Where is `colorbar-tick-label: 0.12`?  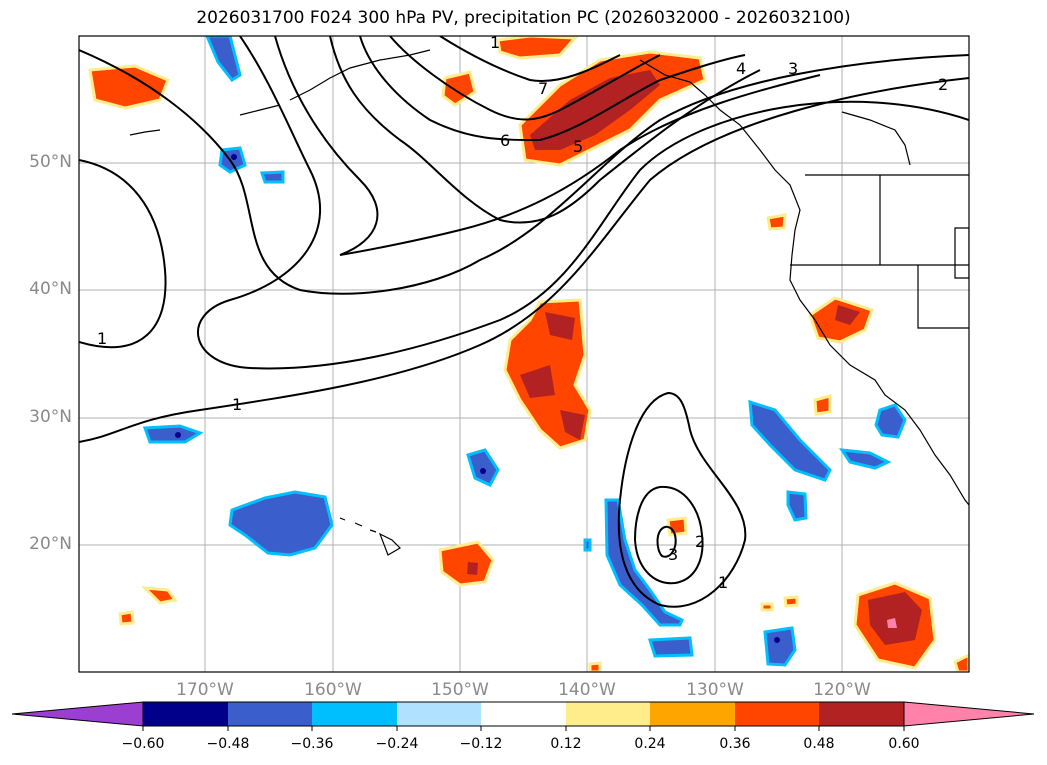
colorbar-tick-label: 0.12 is located at coordinates (566, 744).